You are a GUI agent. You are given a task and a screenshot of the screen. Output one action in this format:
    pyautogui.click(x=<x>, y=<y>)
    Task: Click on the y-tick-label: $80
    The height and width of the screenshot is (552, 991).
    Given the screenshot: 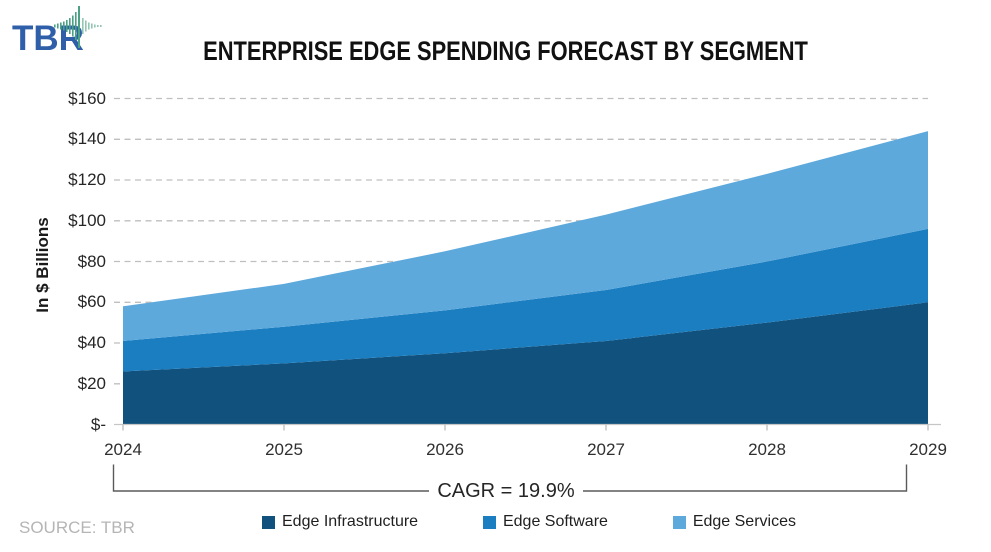 What is the action you would take?
    pyautogui.click(x=91, y=261)
    